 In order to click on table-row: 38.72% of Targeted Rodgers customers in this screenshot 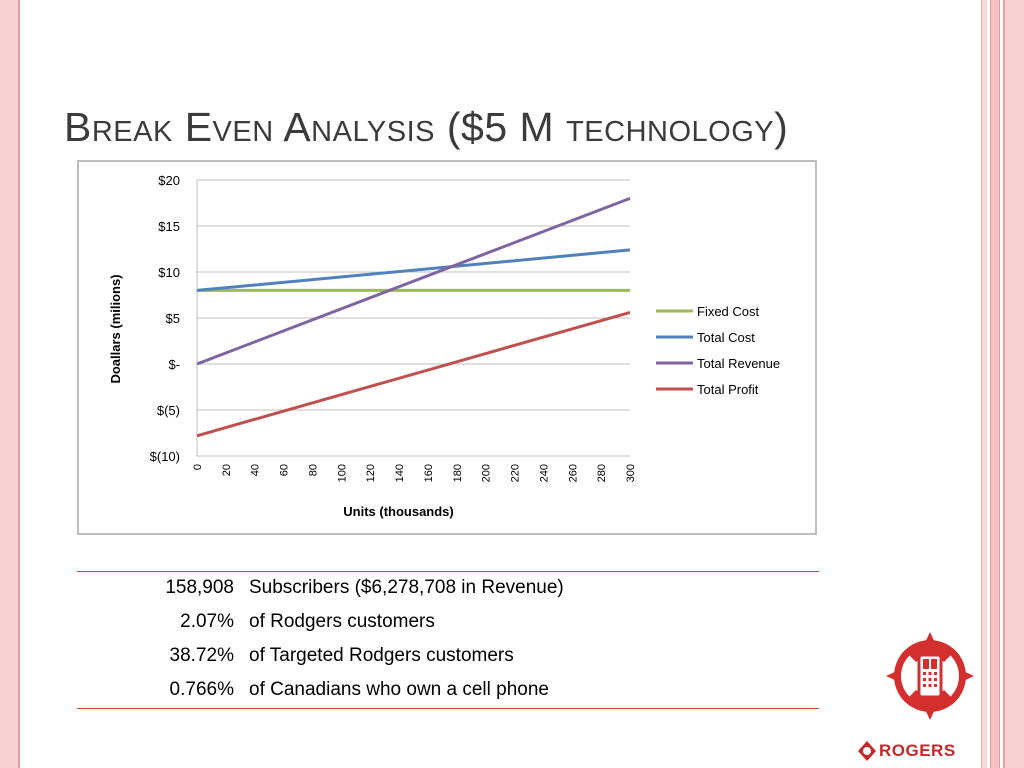, I will do `click(448, 661)`.